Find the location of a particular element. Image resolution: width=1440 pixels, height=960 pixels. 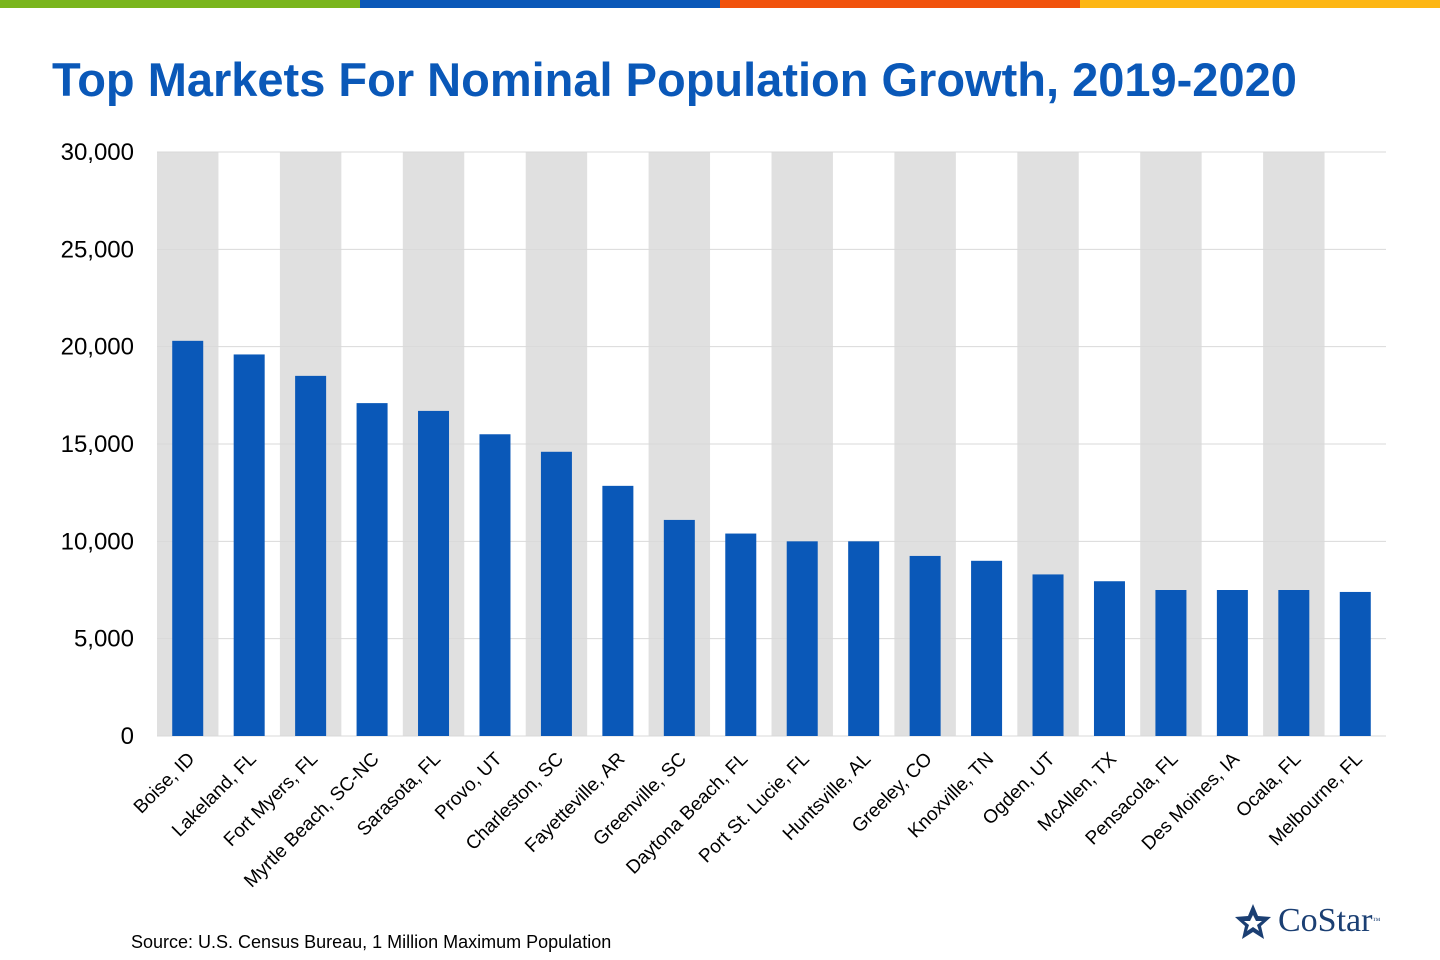

stripe-green is located at coordinates (180, 4).